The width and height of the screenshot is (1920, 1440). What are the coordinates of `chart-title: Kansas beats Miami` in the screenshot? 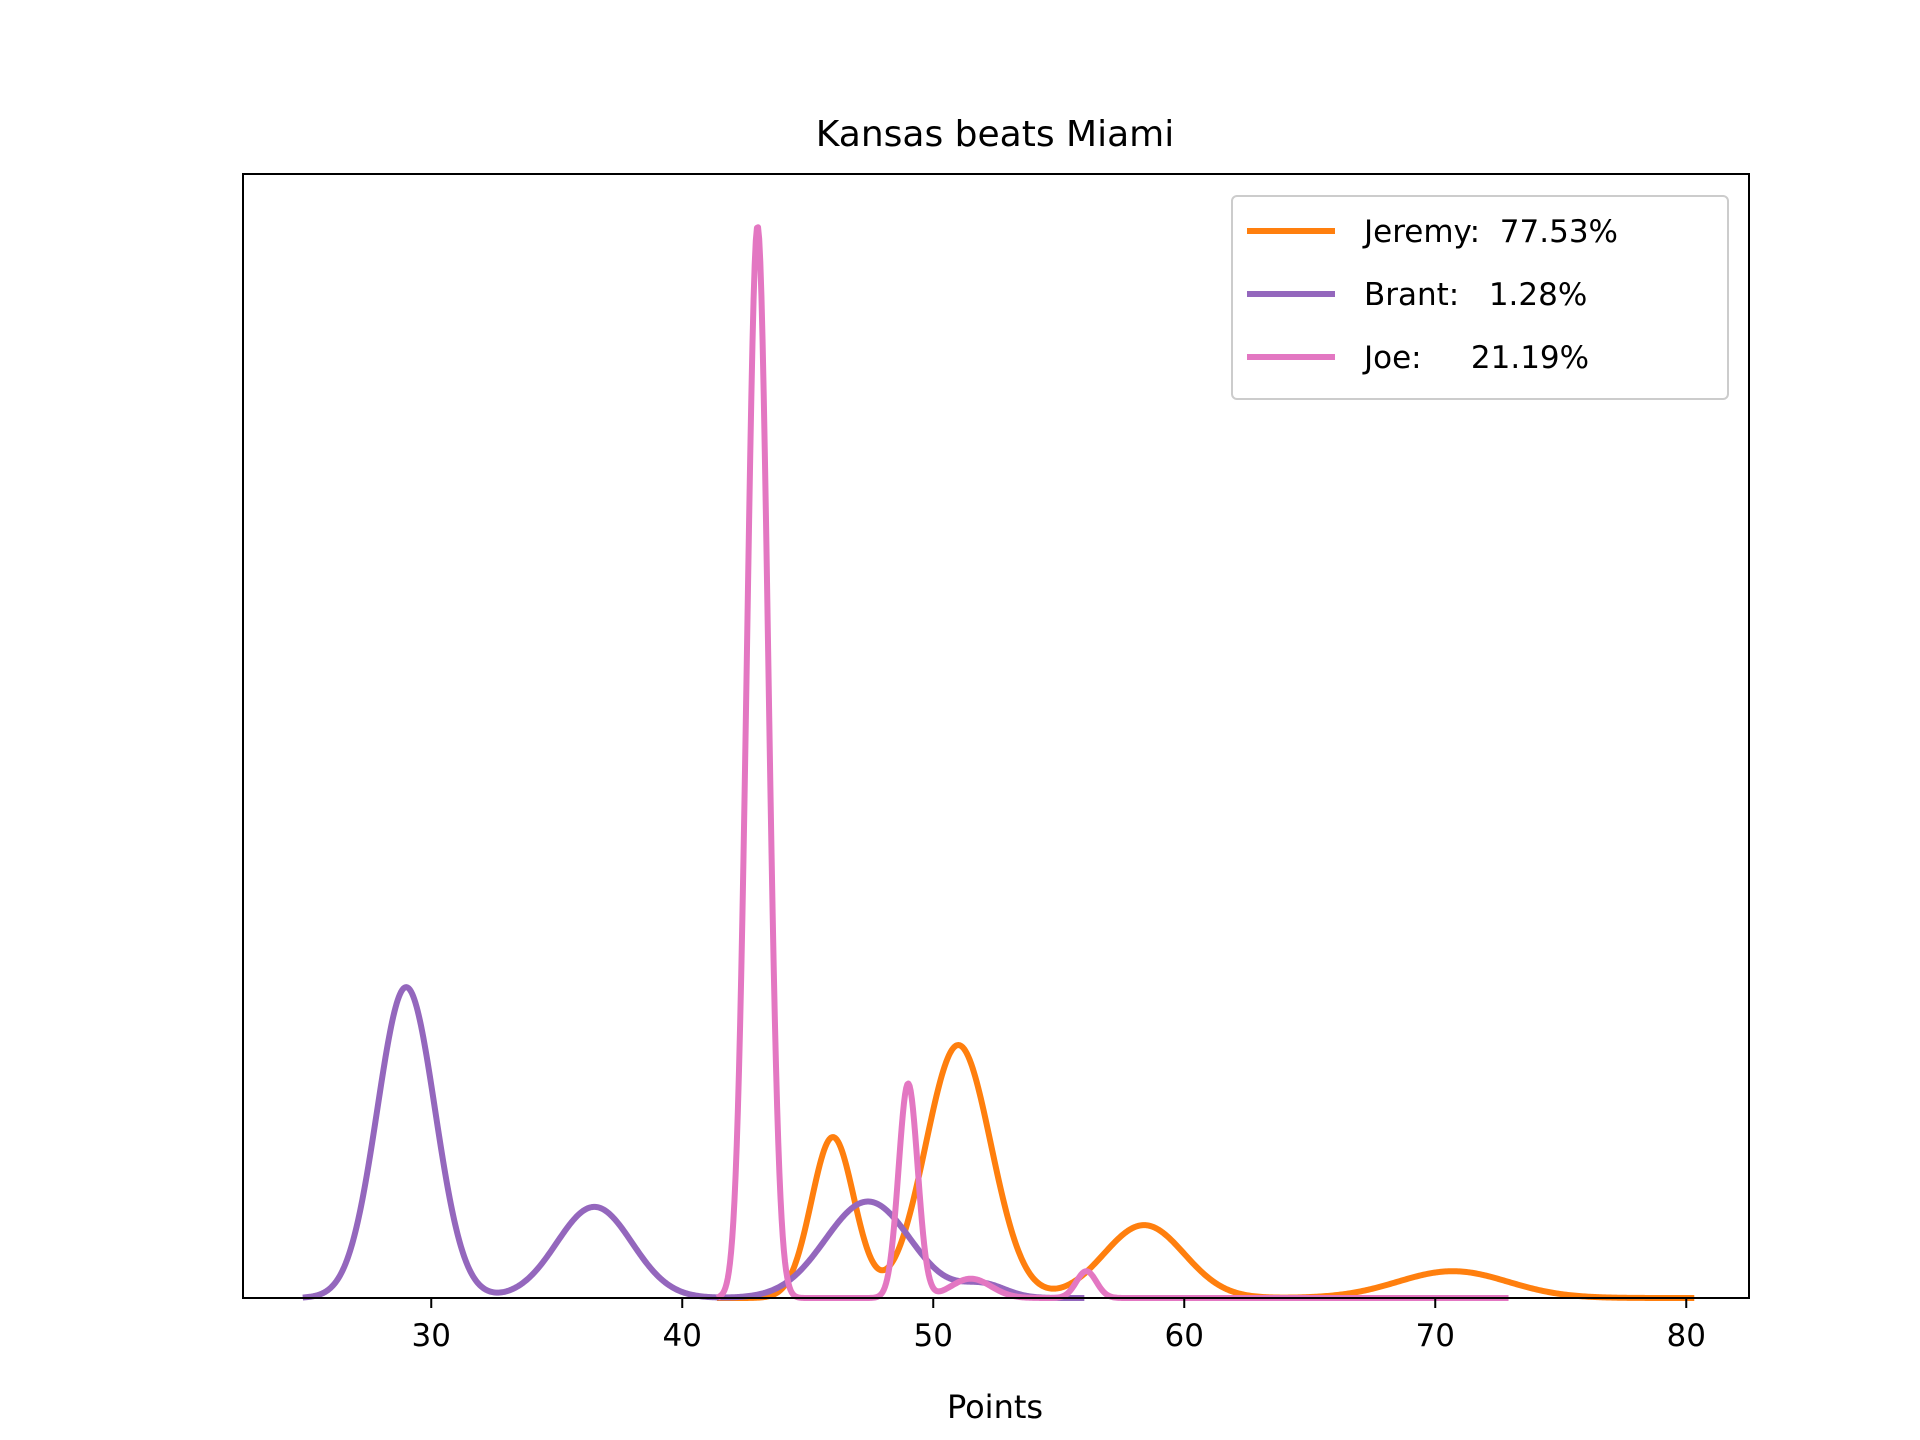 It's located at (995, 134).